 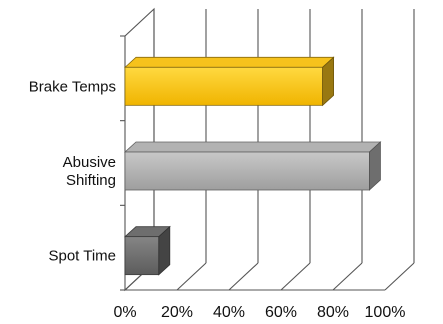 What do you see at coordinates (124, 312) in the screenshot?
I see `x-tick-label: 0%` at bounding box center [124, 312].